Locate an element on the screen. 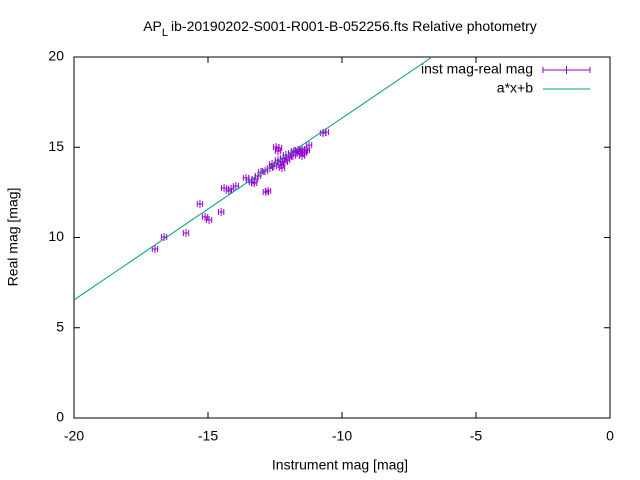 This screenshot has height=480, width=640. legend-label: inst mag-real mag is located at coordinates (477, 69).